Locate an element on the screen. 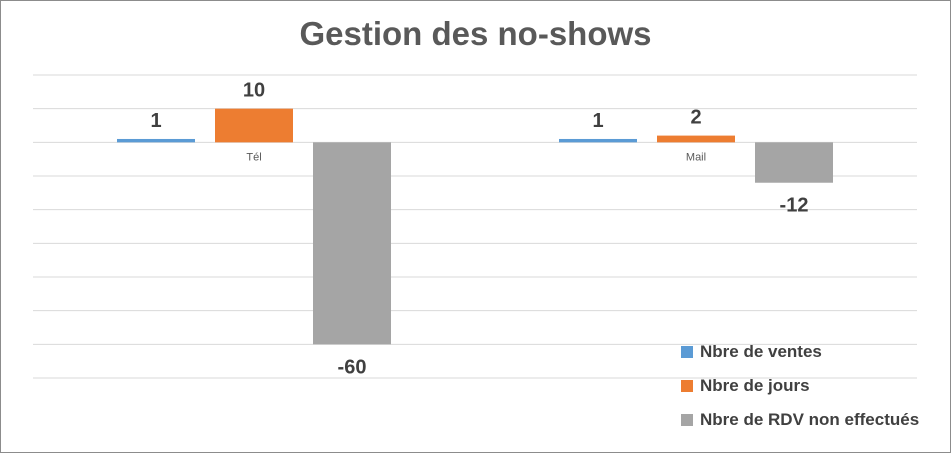 Image resolution: width=951 pixels, height=453 pixels. legend-item-ventes: Nbre de ventes is located at coordinates (800, 352).